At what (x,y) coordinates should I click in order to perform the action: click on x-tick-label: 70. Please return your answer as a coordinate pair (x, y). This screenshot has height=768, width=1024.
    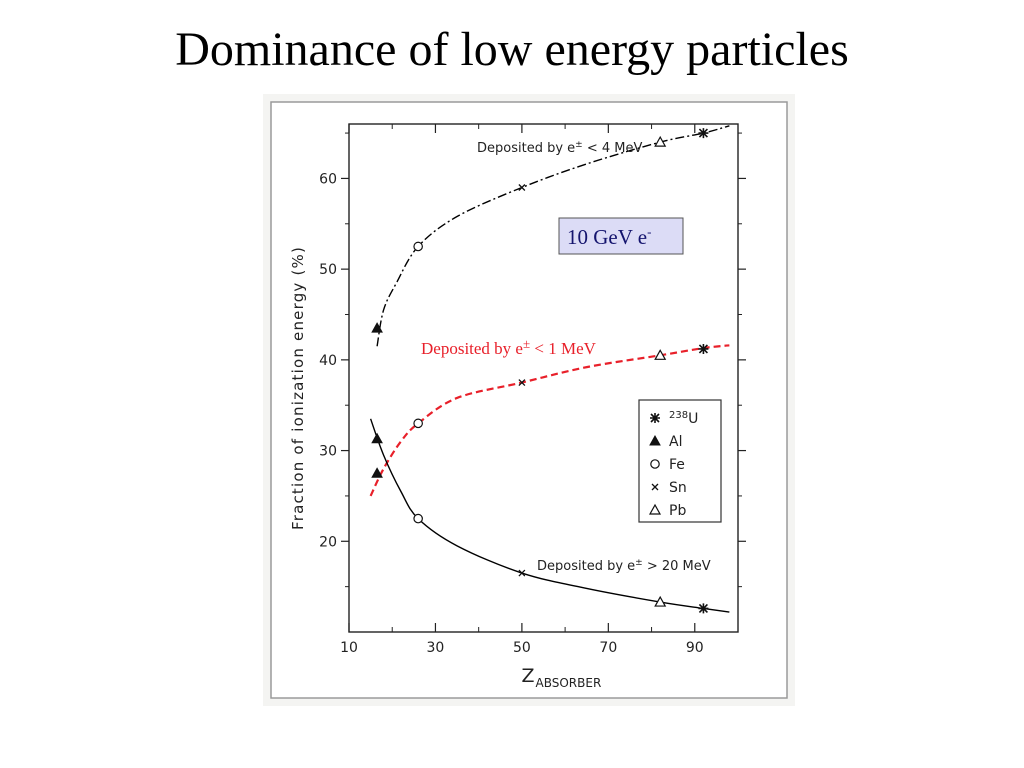
    Looking at the image, I should click on (608, 648).